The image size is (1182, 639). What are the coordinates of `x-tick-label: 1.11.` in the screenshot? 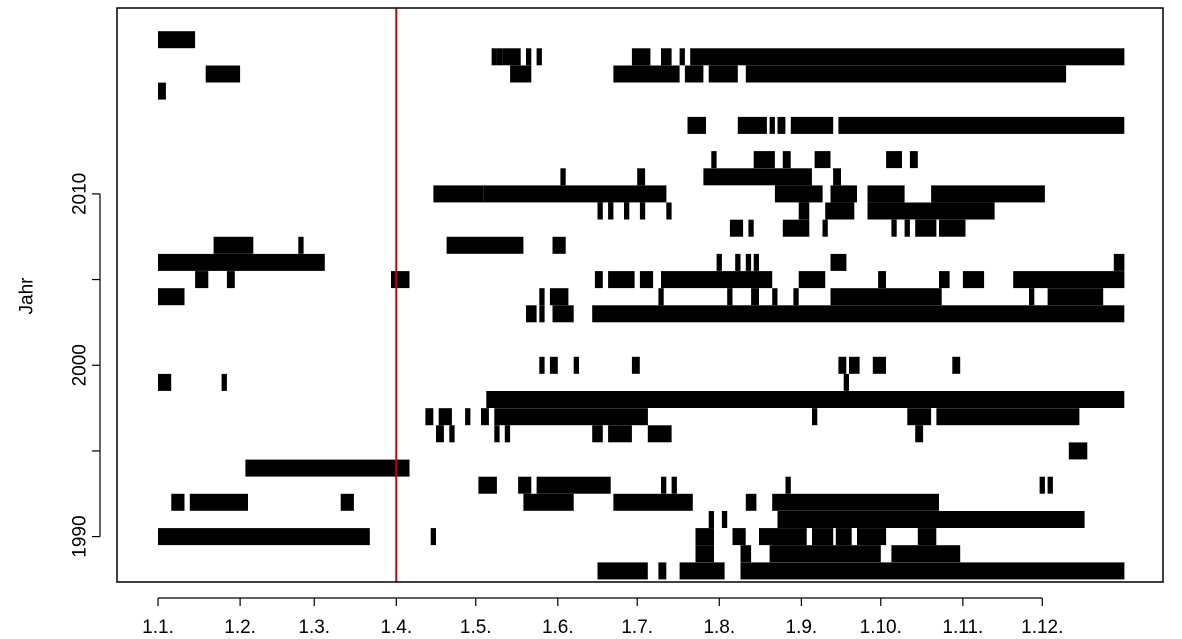 It's located at (962, 627).